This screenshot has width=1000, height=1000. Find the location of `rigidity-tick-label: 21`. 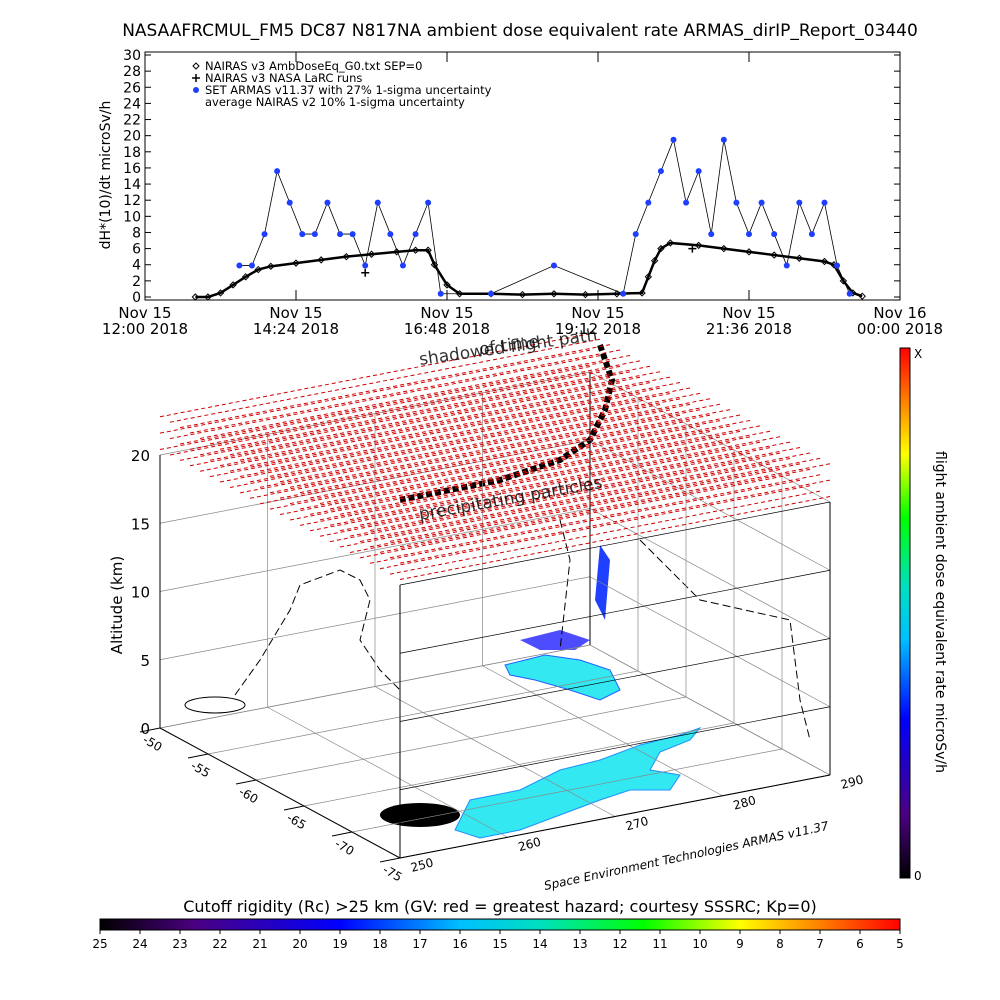

rigidity-tick-label: 21 is located at coordinates (259, 944).